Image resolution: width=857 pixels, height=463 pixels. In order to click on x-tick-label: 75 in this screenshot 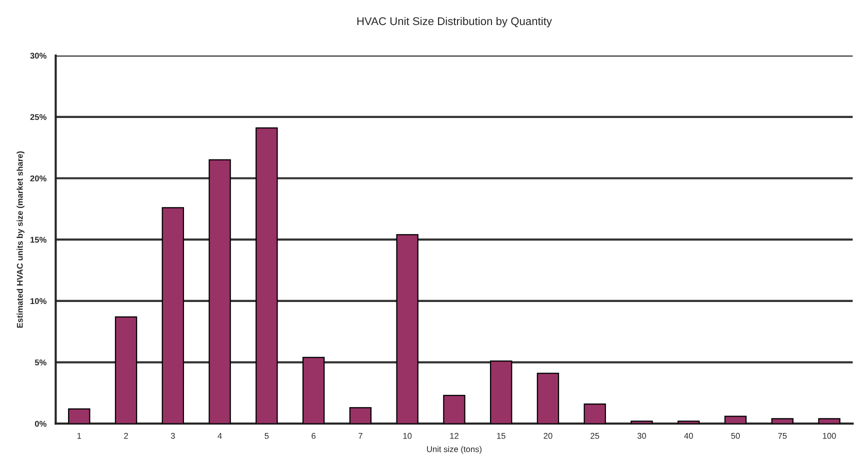, I will do `click(782, 435)`.